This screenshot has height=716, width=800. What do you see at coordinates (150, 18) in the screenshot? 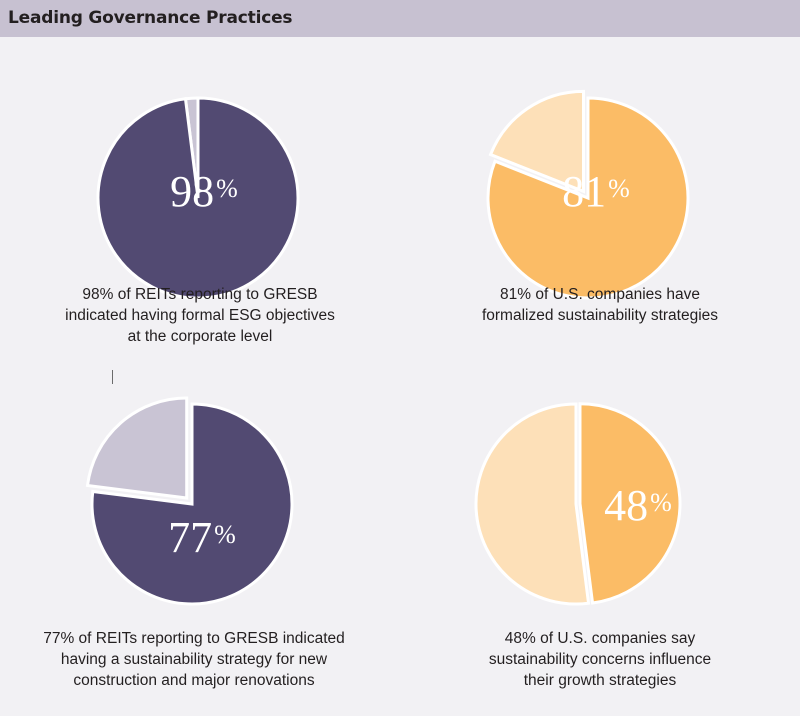
I see `page-title: Leading Governance Practices` at bounding box center [150, 18].